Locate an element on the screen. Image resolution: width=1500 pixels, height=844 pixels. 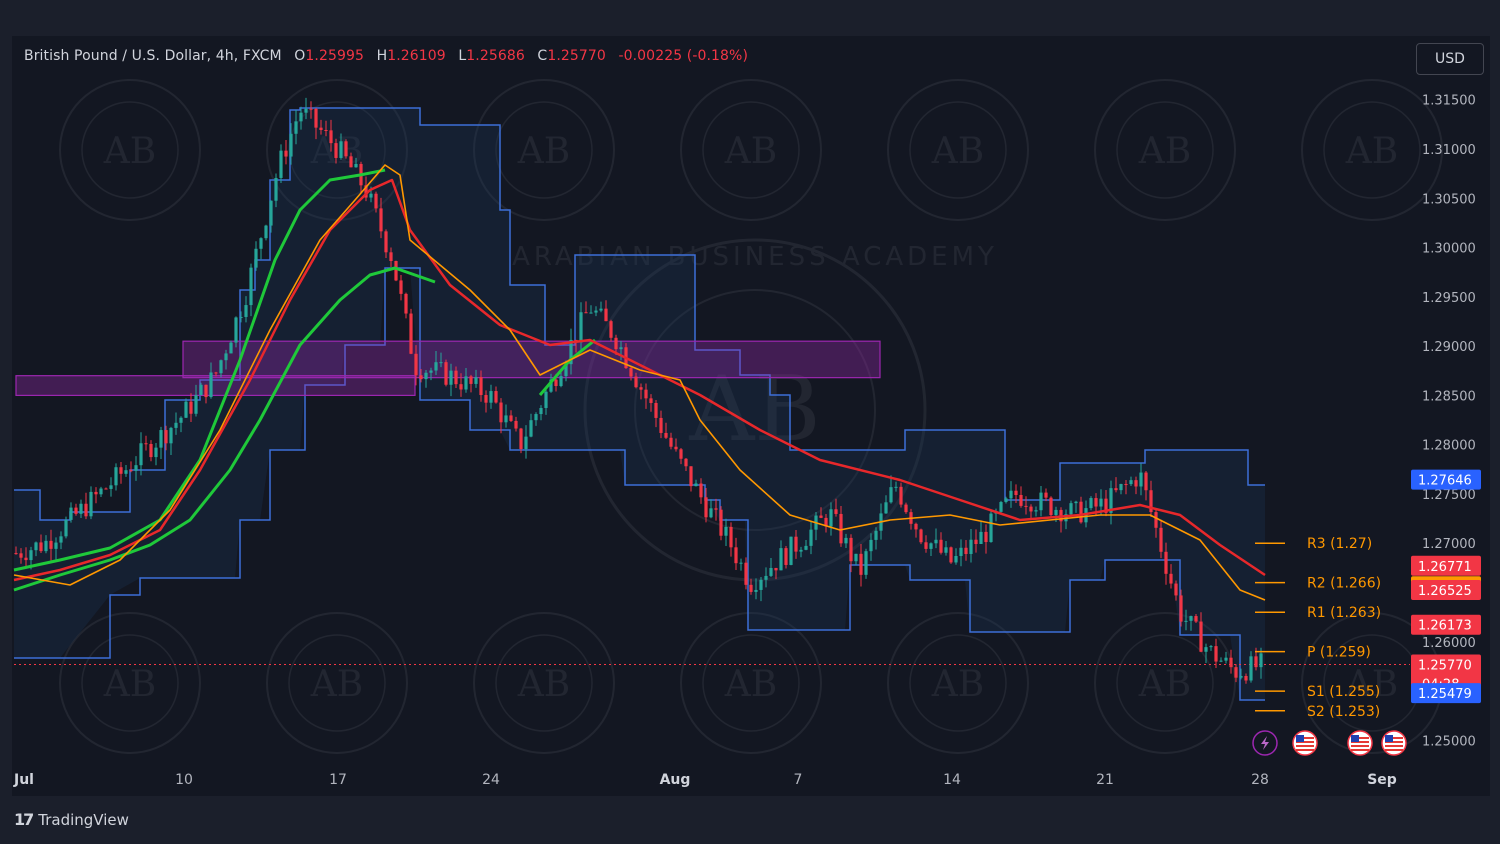
brand: 17 TradingView is located at coordinates (71, 819).